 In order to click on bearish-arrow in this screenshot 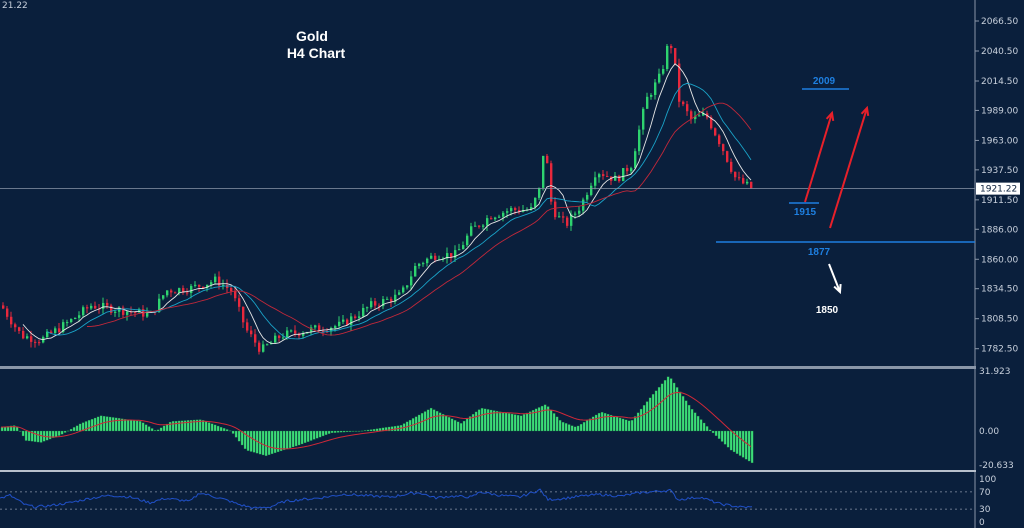, I will do `click(834, 278)`.